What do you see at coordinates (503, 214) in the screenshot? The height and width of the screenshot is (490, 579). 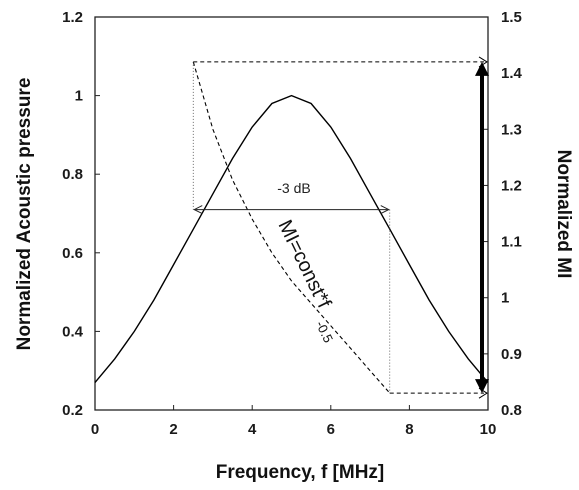 I see `y2-ticks-group: 0.8 0.9 1 1.1 1.2 1.3 1.4 1.5` at bounding box center [503, 214].